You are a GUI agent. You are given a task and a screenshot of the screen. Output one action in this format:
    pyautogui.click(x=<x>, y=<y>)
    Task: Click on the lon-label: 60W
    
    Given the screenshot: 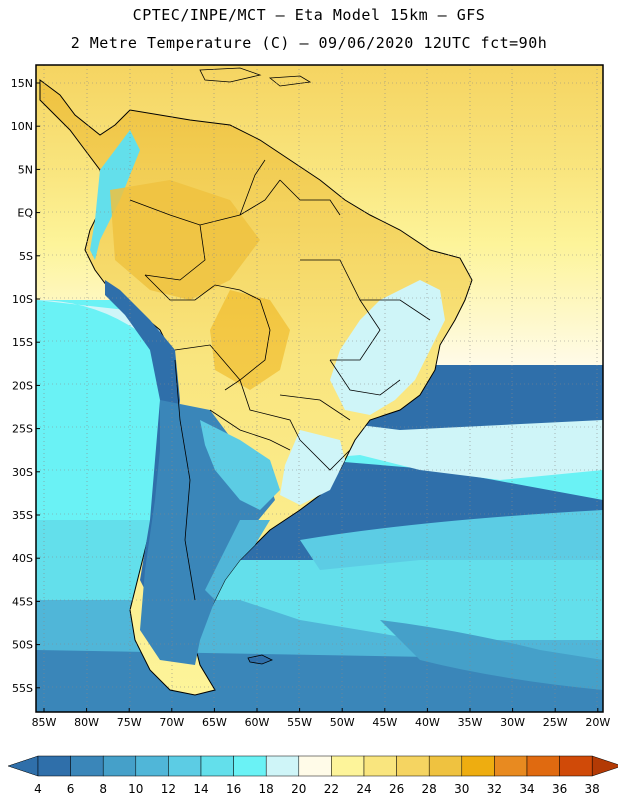 What is the action you would take?
    pyautogui.click(x=257, y=722)
    